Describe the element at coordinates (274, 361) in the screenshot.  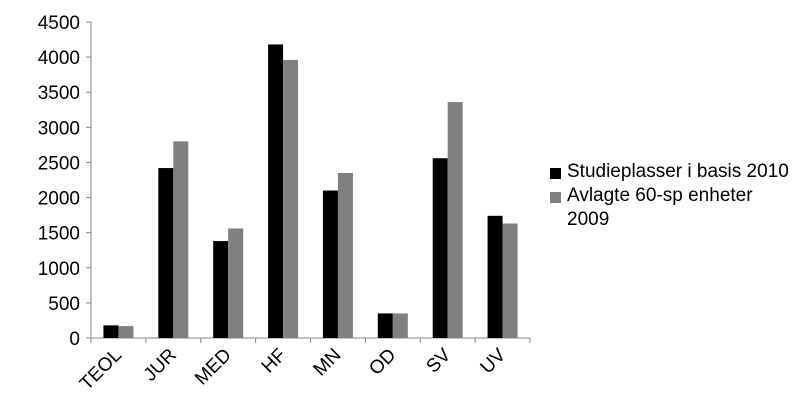
I see `x-tick-label: HF` at that location.